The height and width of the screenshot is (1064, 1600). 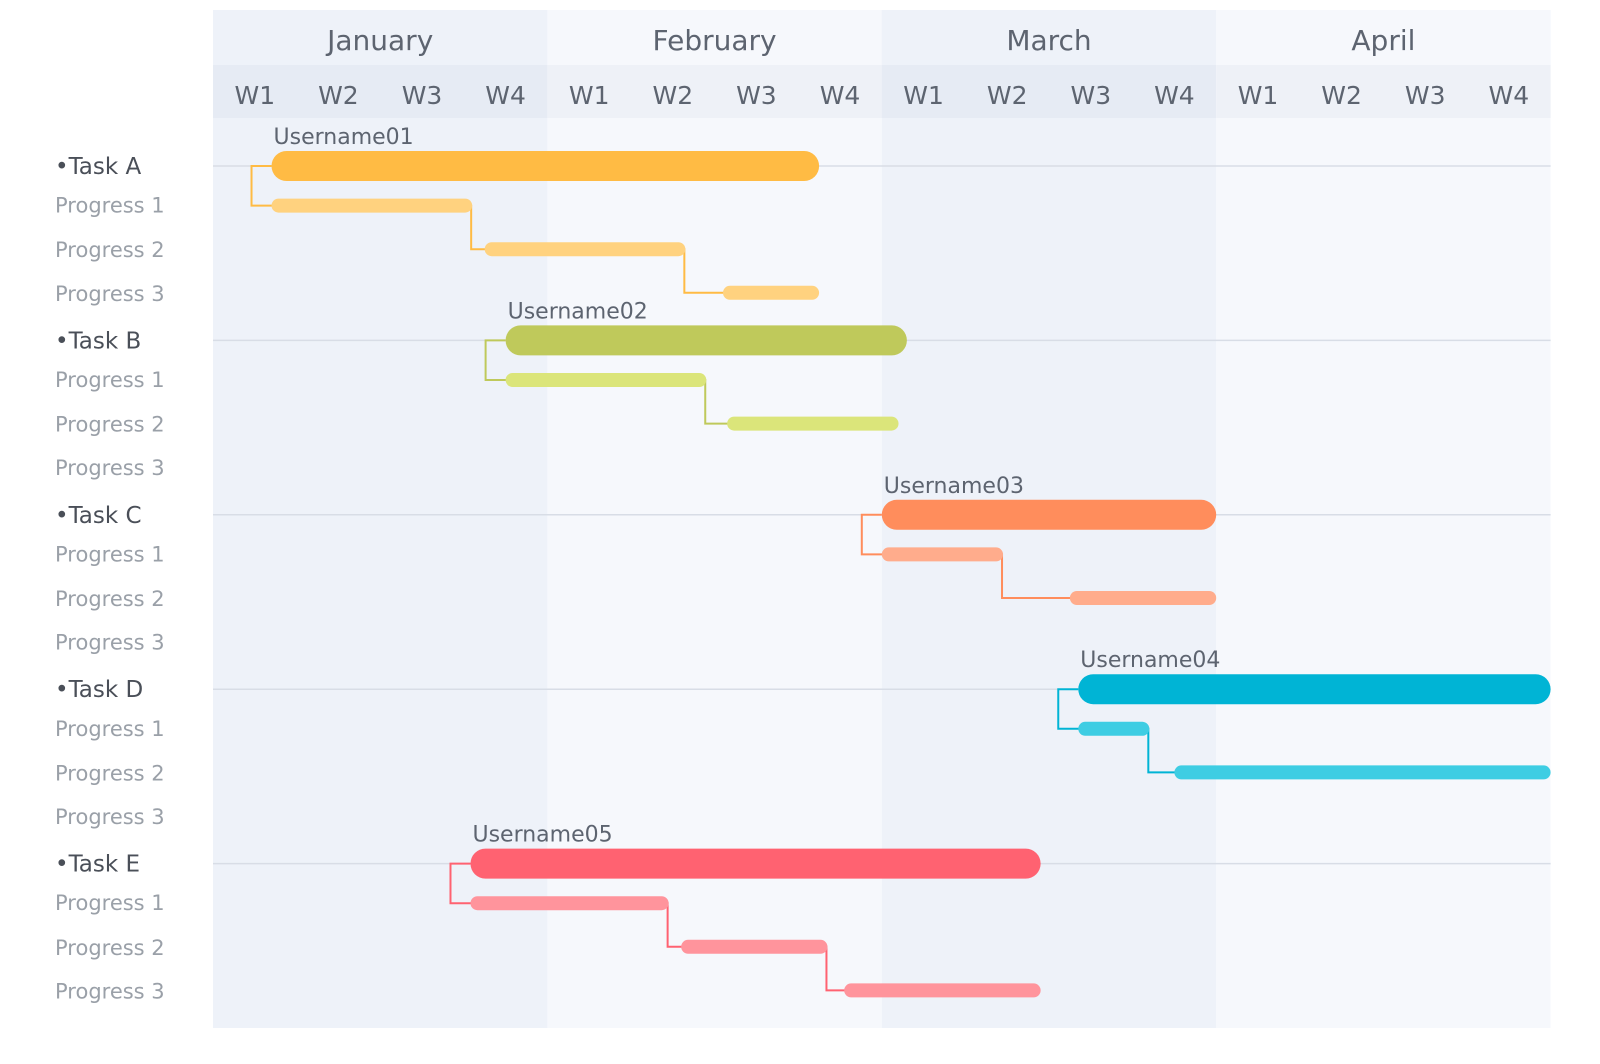 What do you see at coordinates (99, 690) in the screenshot?
I see `task-label: •Task D` at bounding box center [99, 690].